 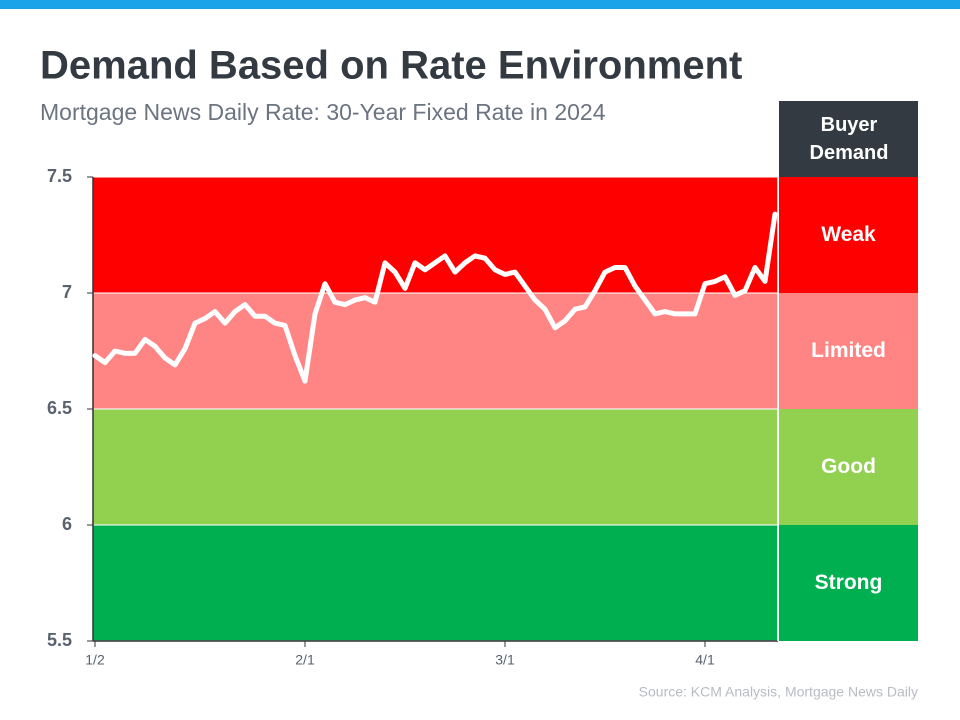 What do you see at coordinates (95, 660) in the screenshot?
I see `x-tick-label: 1/2` at bounding box center [95, 660].